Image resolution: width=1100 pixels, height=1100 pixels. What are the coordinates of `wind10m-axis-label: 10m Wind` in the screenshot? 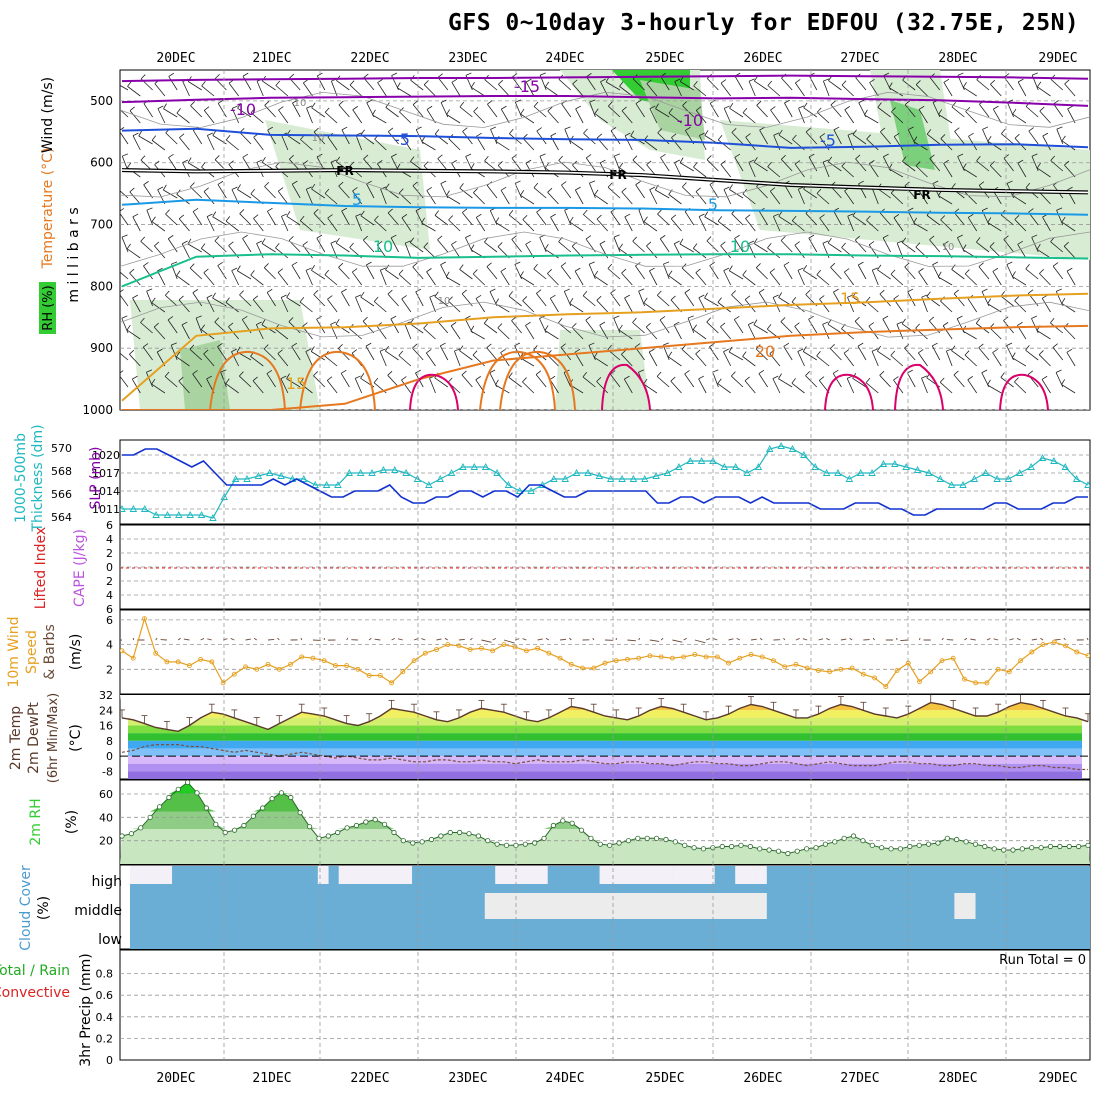 It's located at (14, 651).